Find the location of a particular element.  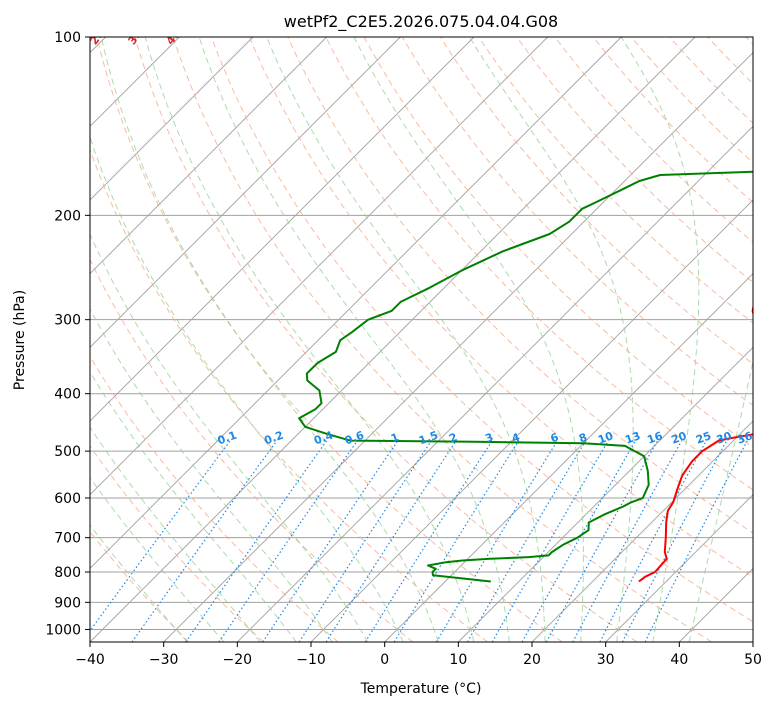

y-tick-label: 900 is located at coordinates (67, 603).